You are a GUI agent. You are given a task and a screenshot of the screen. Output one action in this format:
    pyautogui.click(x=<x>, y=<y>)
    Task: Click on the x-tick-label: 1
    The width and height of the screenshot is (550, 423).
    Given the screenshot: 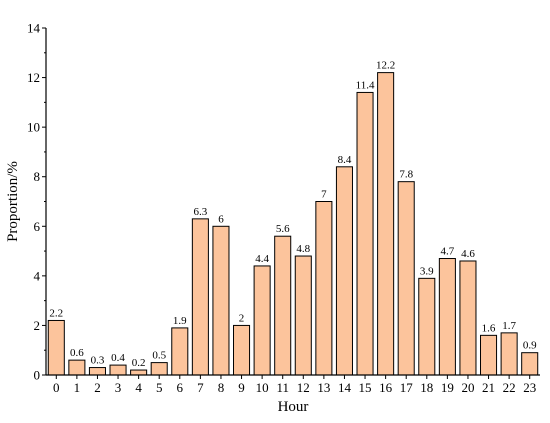 What is the action you would take?
    pyautogui.click(x=77, y=387)
    